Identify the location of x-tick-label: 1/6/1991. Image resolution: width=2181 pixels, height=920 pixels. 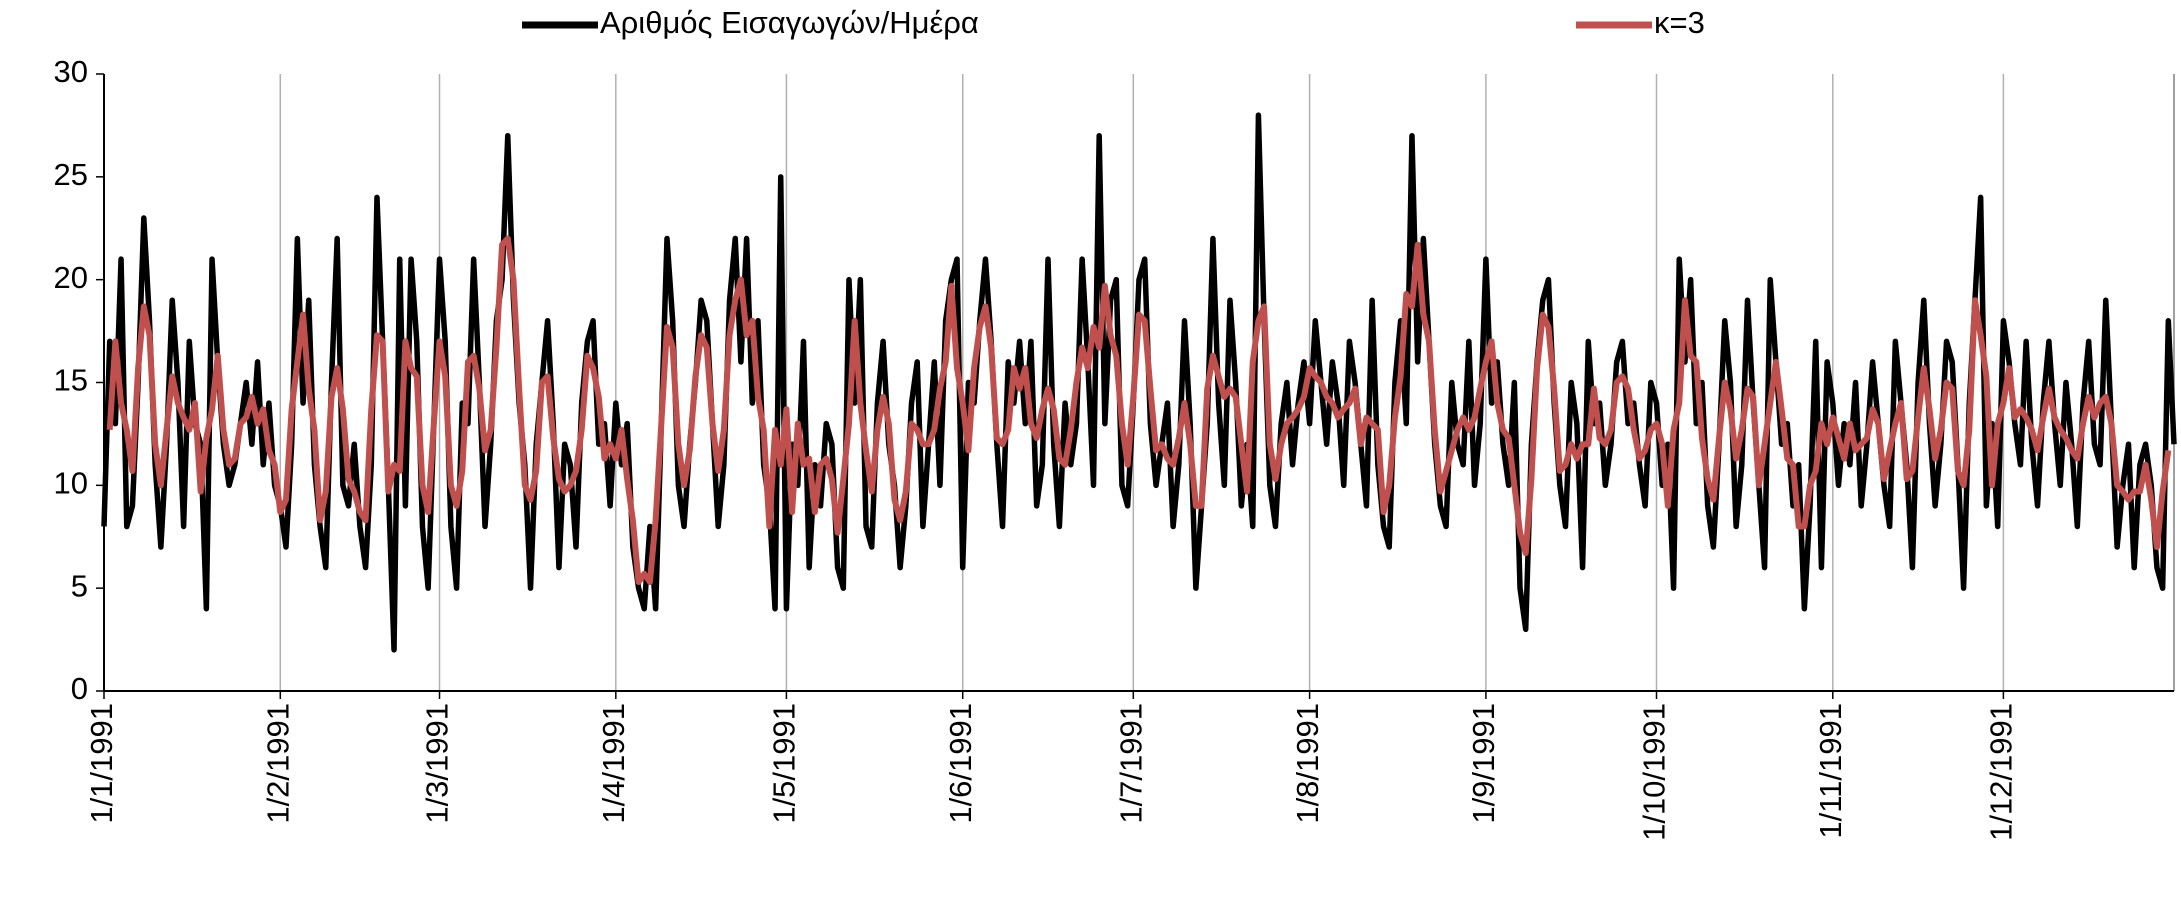
(960, 763).